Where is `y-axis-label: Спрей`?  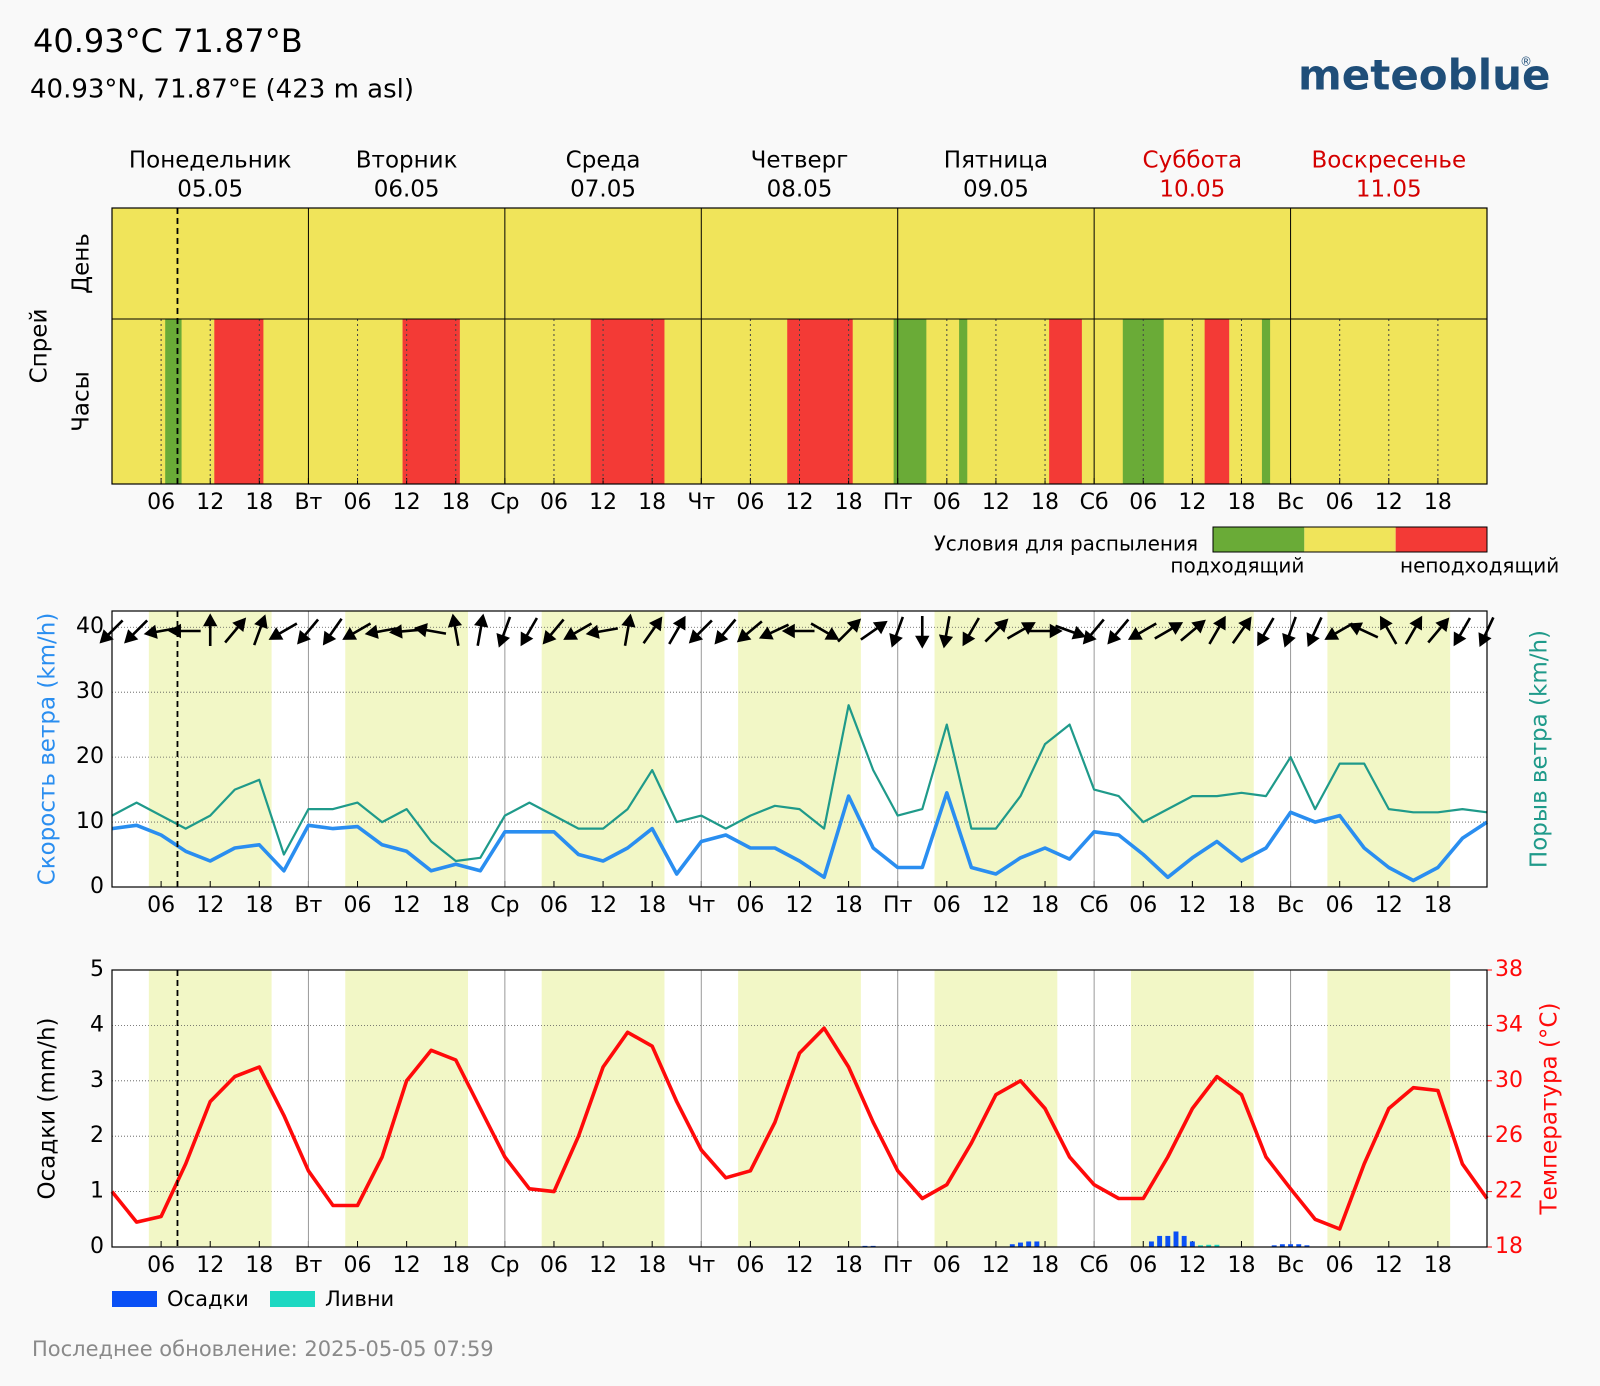 y-axis-label: Спрей is located at coordinates (40, 346).